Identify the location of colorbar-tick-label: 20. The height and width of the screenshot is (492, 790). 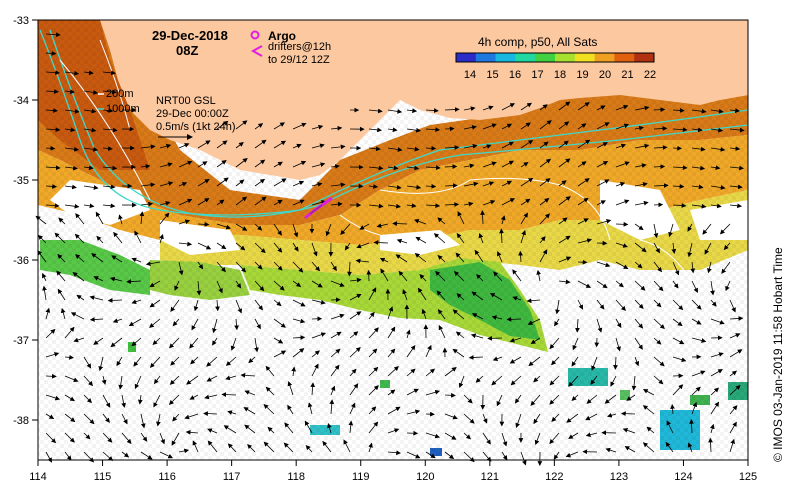
(605, 75).